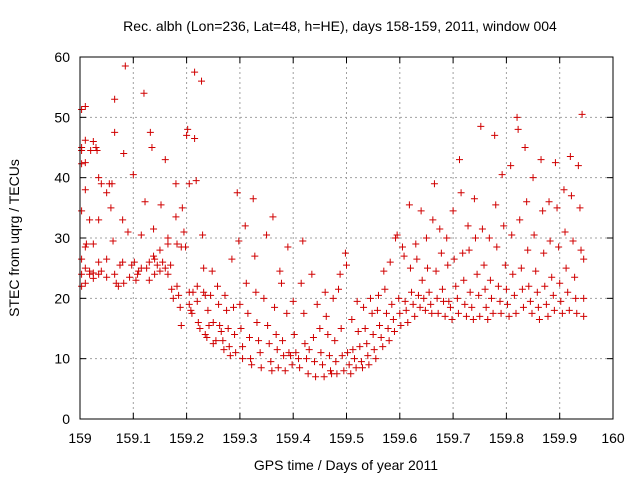 The height and width of the screenshot is (480, 640). What do you see at coordinates (239, 438) in the screenshot?
I see `x-tick-label: 159.3` at bounding box center [239, 438].